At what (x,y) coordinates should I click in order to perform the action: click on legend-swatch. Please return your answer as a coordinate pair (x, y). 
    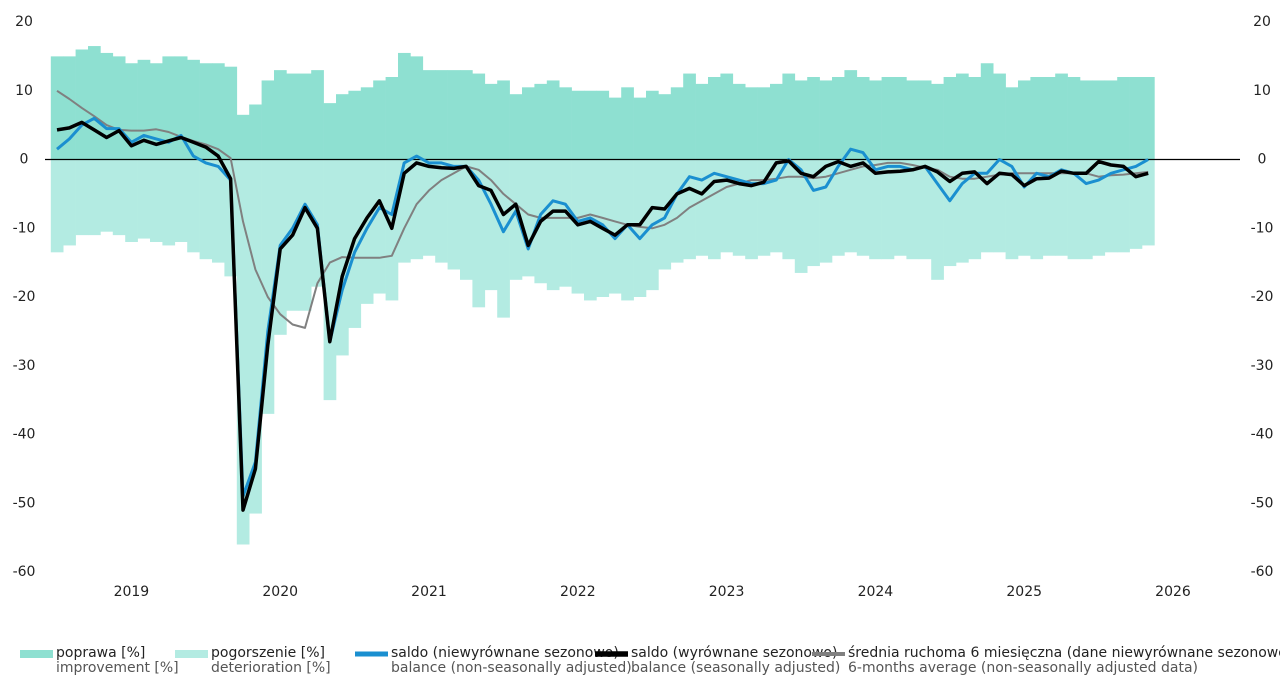
    Looking at the image, I should click on (36, 654).